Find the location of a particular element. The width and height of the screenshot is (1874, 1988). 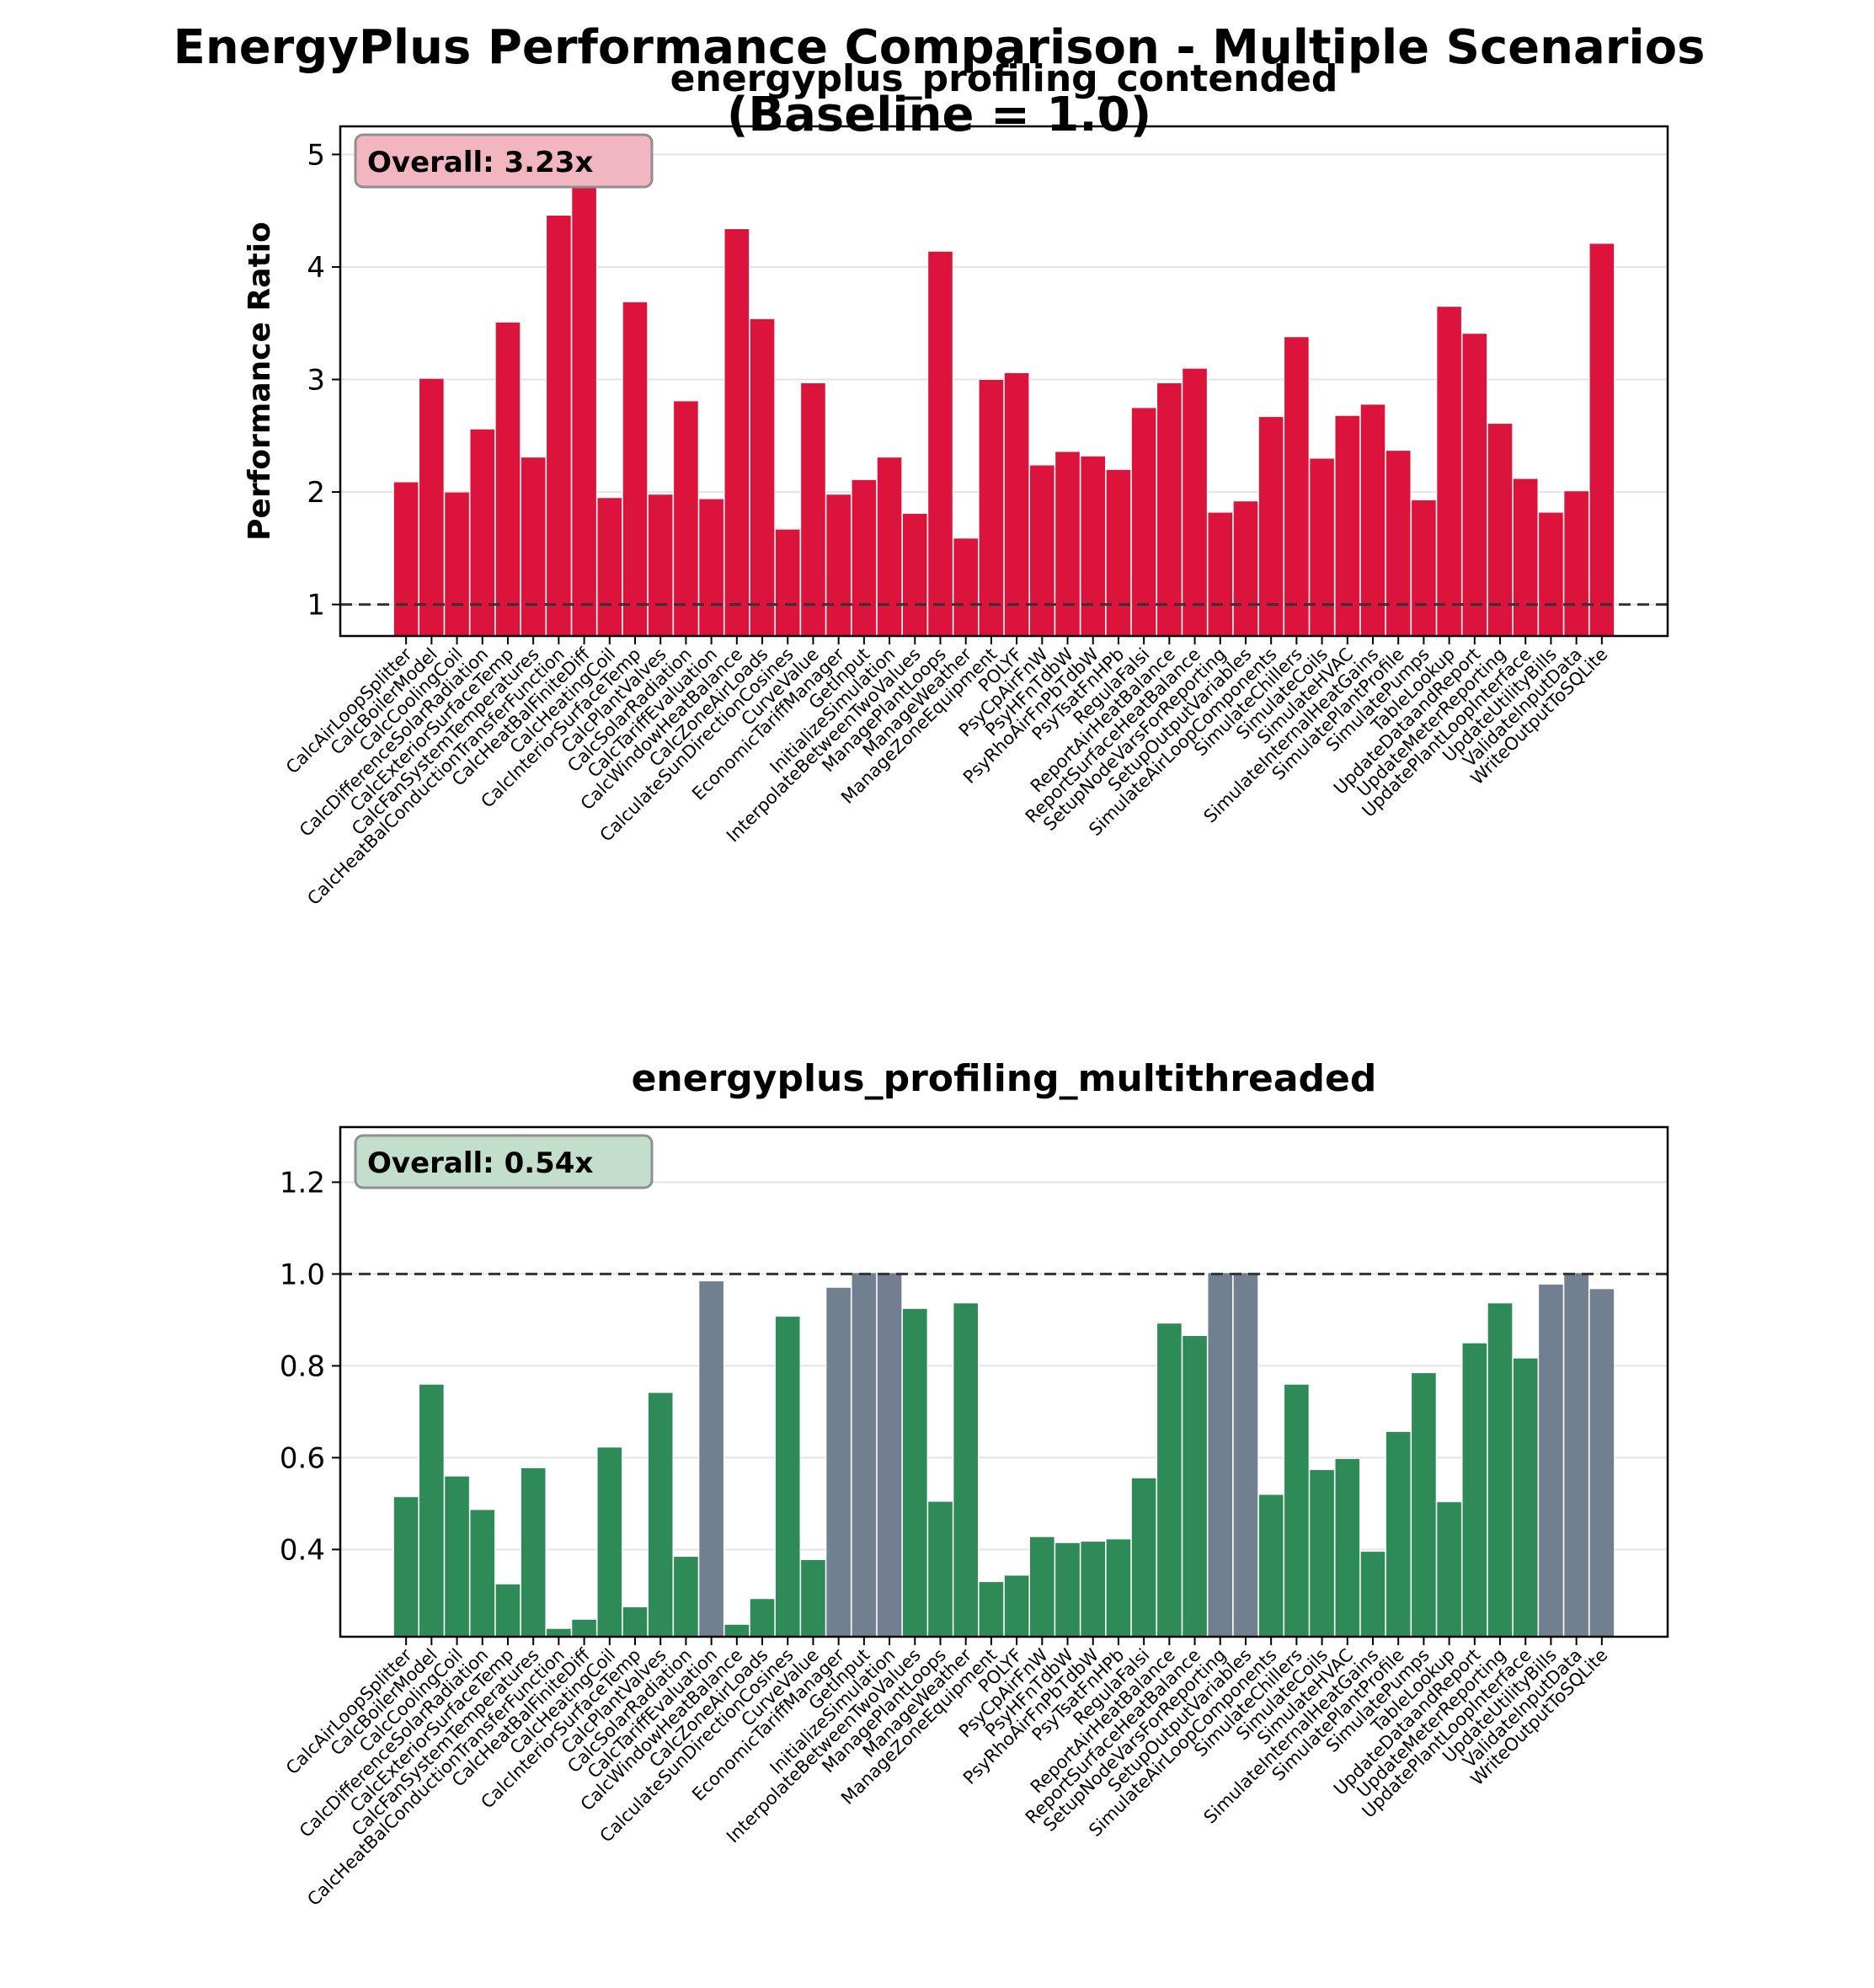

y-tick-label: 0.6 is located at coordinates (302, 1458).